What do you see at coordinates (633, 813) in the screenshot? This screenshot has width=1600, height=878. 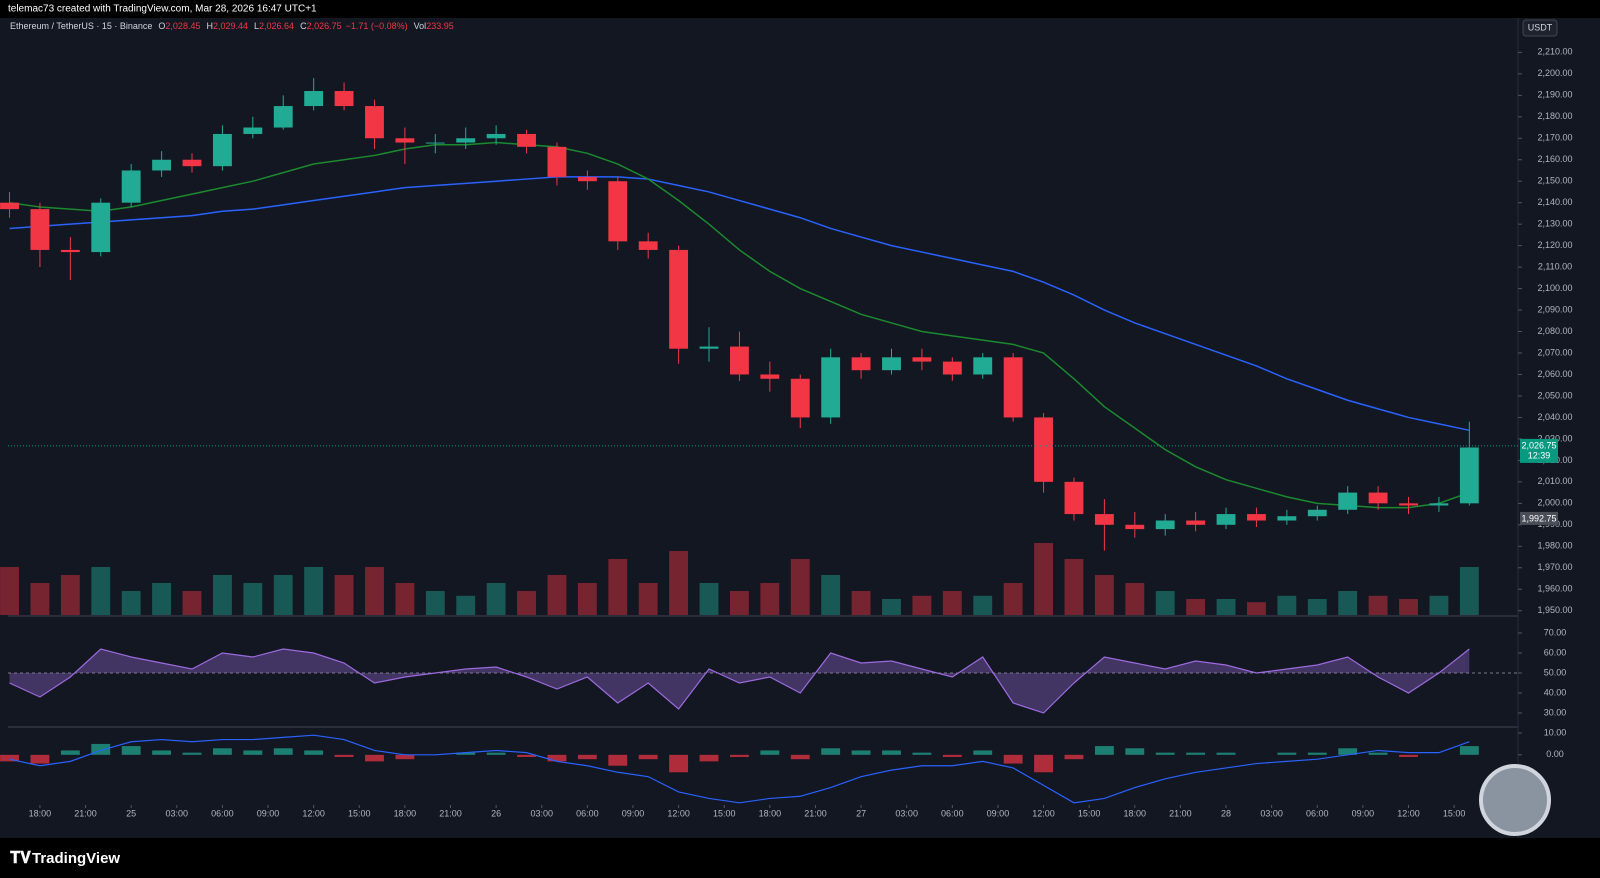 I see `x-tick-label: 09:00` at bounding box center [633, 813].